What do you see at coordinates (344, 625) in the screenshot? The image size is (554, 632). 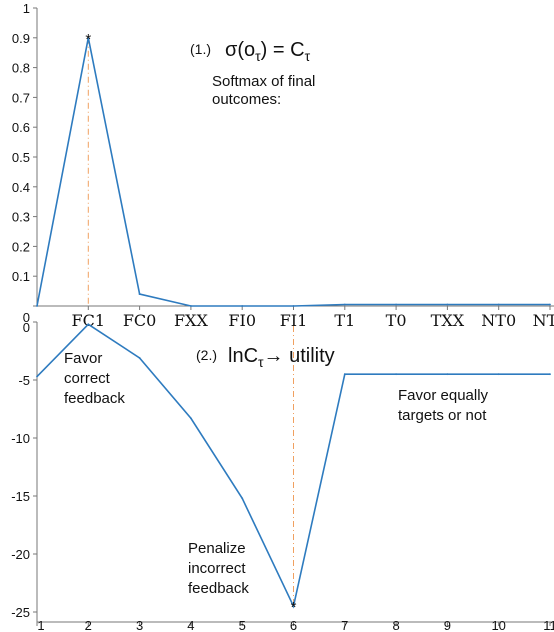 I see `bottom-x-tick-label: 7` at bounding box center [344, 625].